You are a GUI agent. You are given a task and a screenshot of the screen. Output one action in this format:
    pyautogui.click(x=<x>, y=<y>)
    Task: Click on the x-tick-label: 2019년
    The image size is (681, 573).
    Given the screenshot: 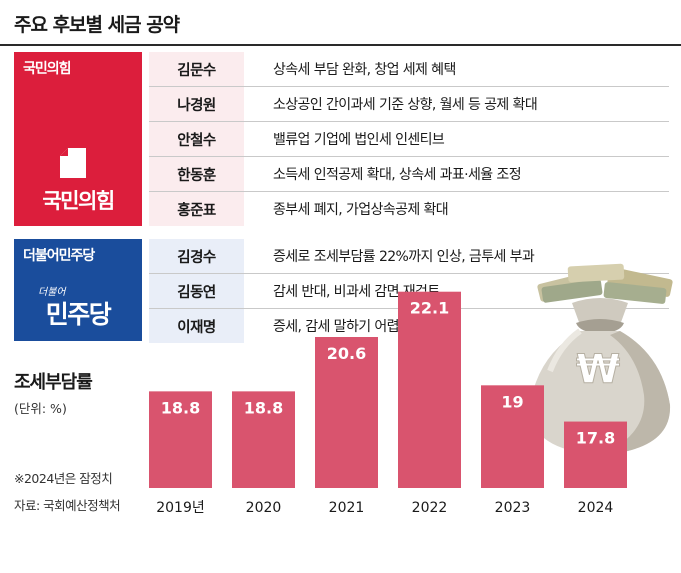 What is the action you would take?
    pyautogui.click(x=180, y=508)
    